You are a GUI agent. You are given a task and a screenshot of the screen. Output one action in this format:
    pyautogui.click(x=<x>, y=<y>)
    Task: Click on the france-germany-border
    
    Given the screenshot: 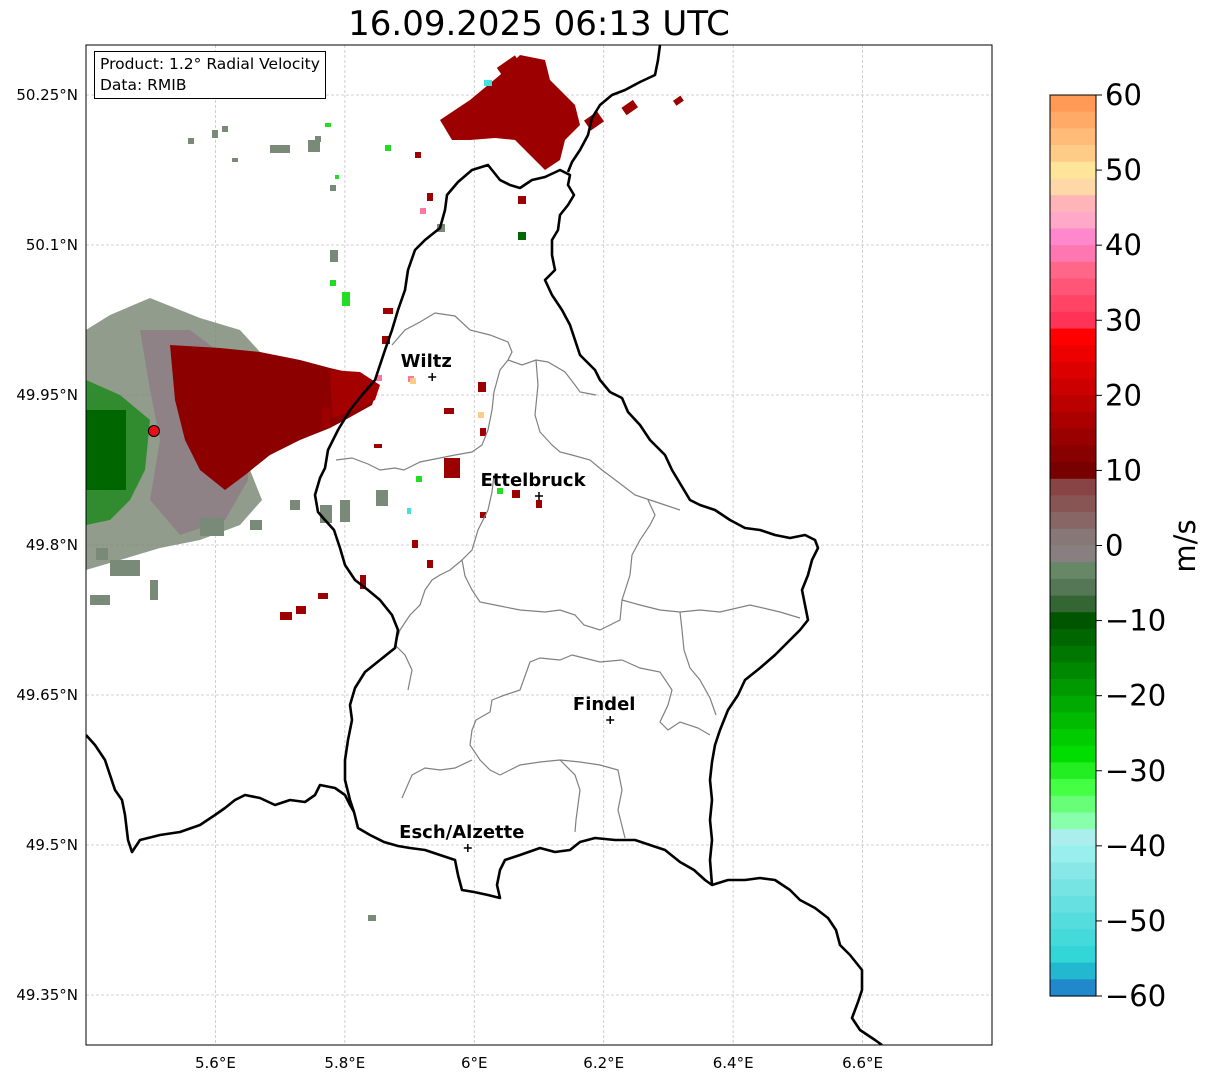 What is the action you would take?
    pyautogui.click(x=797, y=960)
    